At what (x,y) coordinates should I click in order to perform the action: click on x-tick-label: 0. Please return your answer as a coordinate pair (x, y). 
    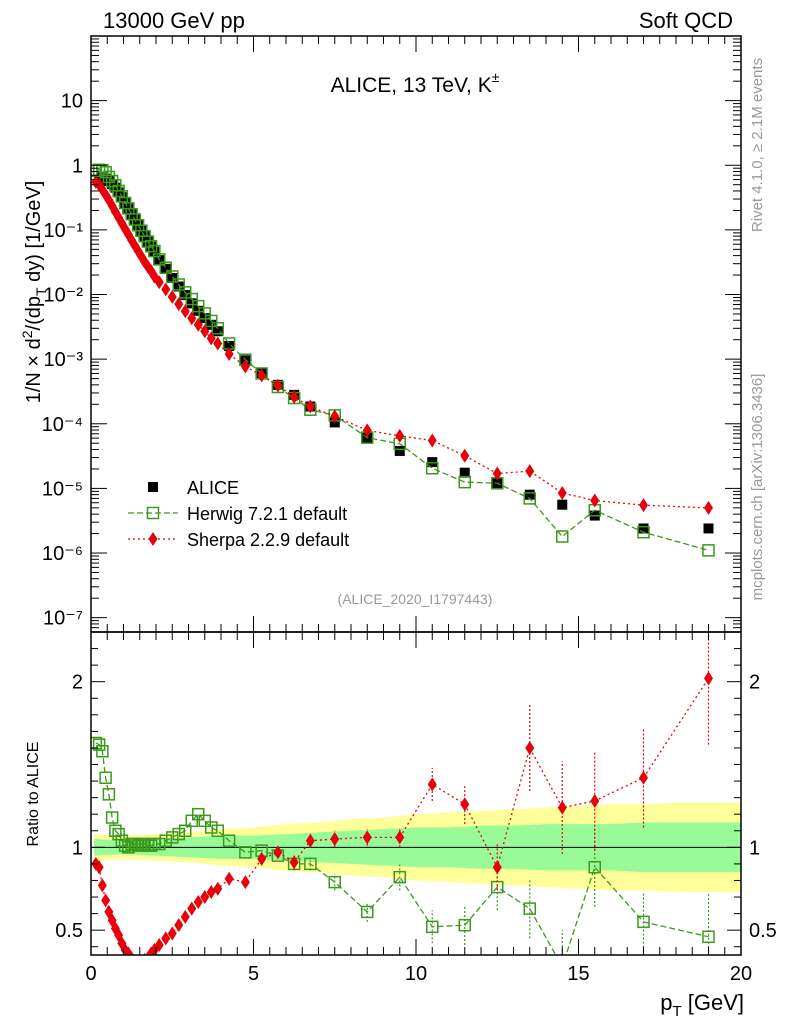
    Looking at the image, I should click on (90, 974).